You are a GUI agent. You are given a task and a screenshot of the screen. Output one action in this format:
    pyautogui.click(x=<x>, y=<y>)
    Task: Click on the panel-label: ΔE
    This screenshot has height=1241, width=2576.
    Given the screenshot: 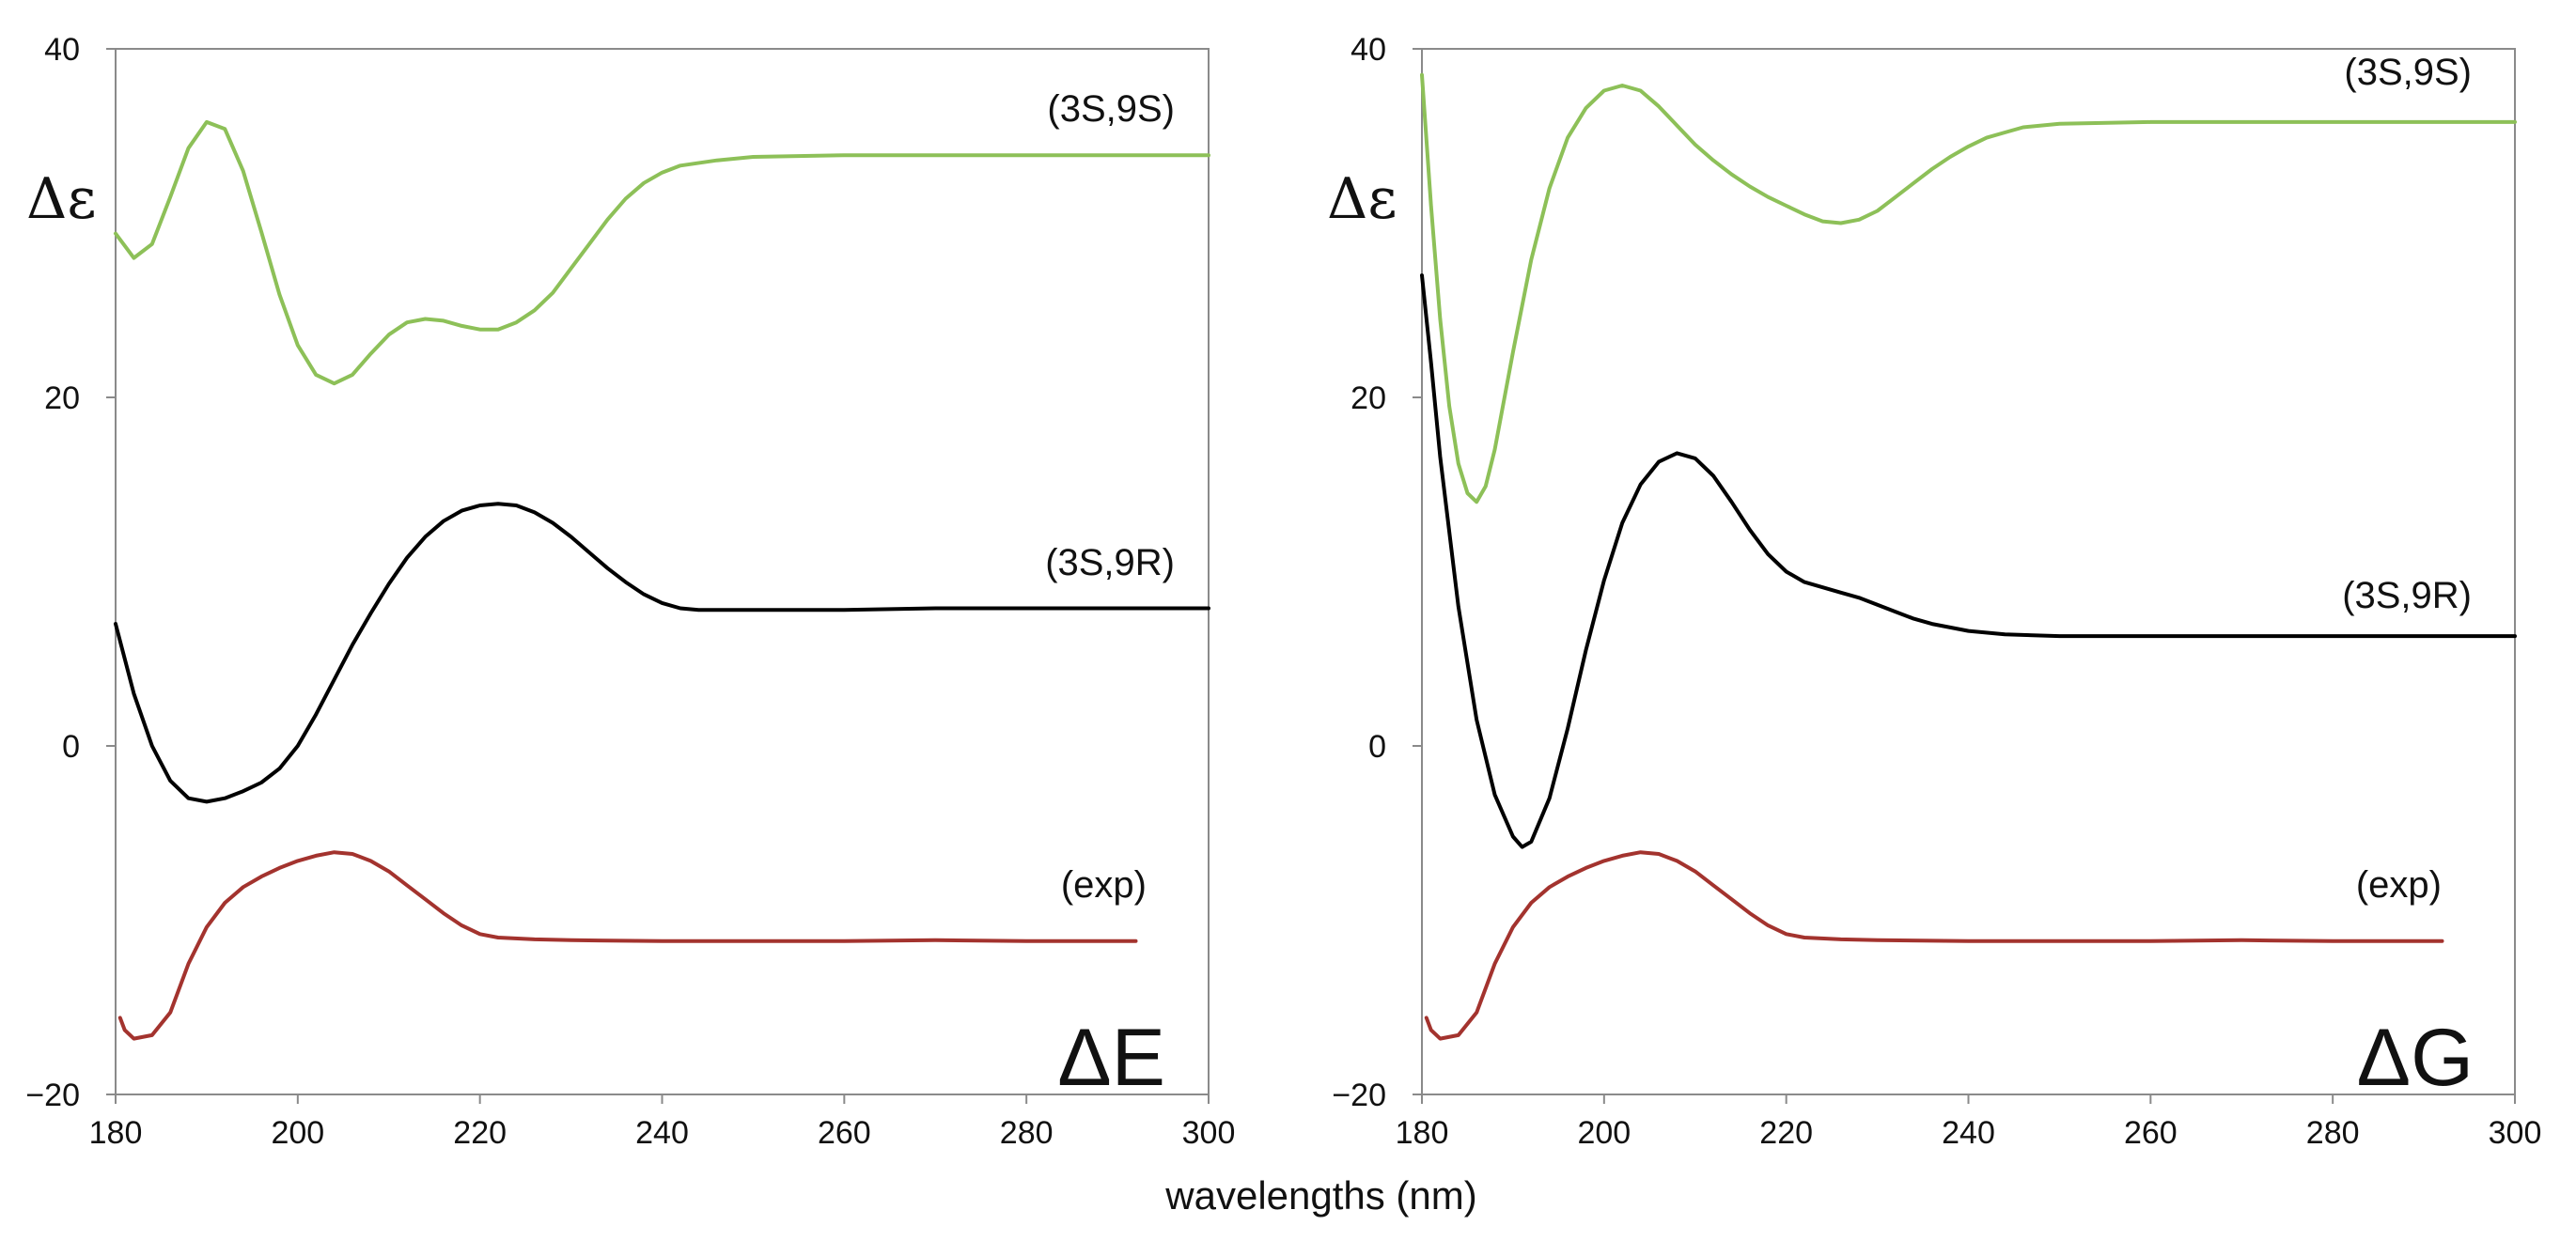 What is the action you would take?
    pyautogui.click(x=1111, y=1058)
    